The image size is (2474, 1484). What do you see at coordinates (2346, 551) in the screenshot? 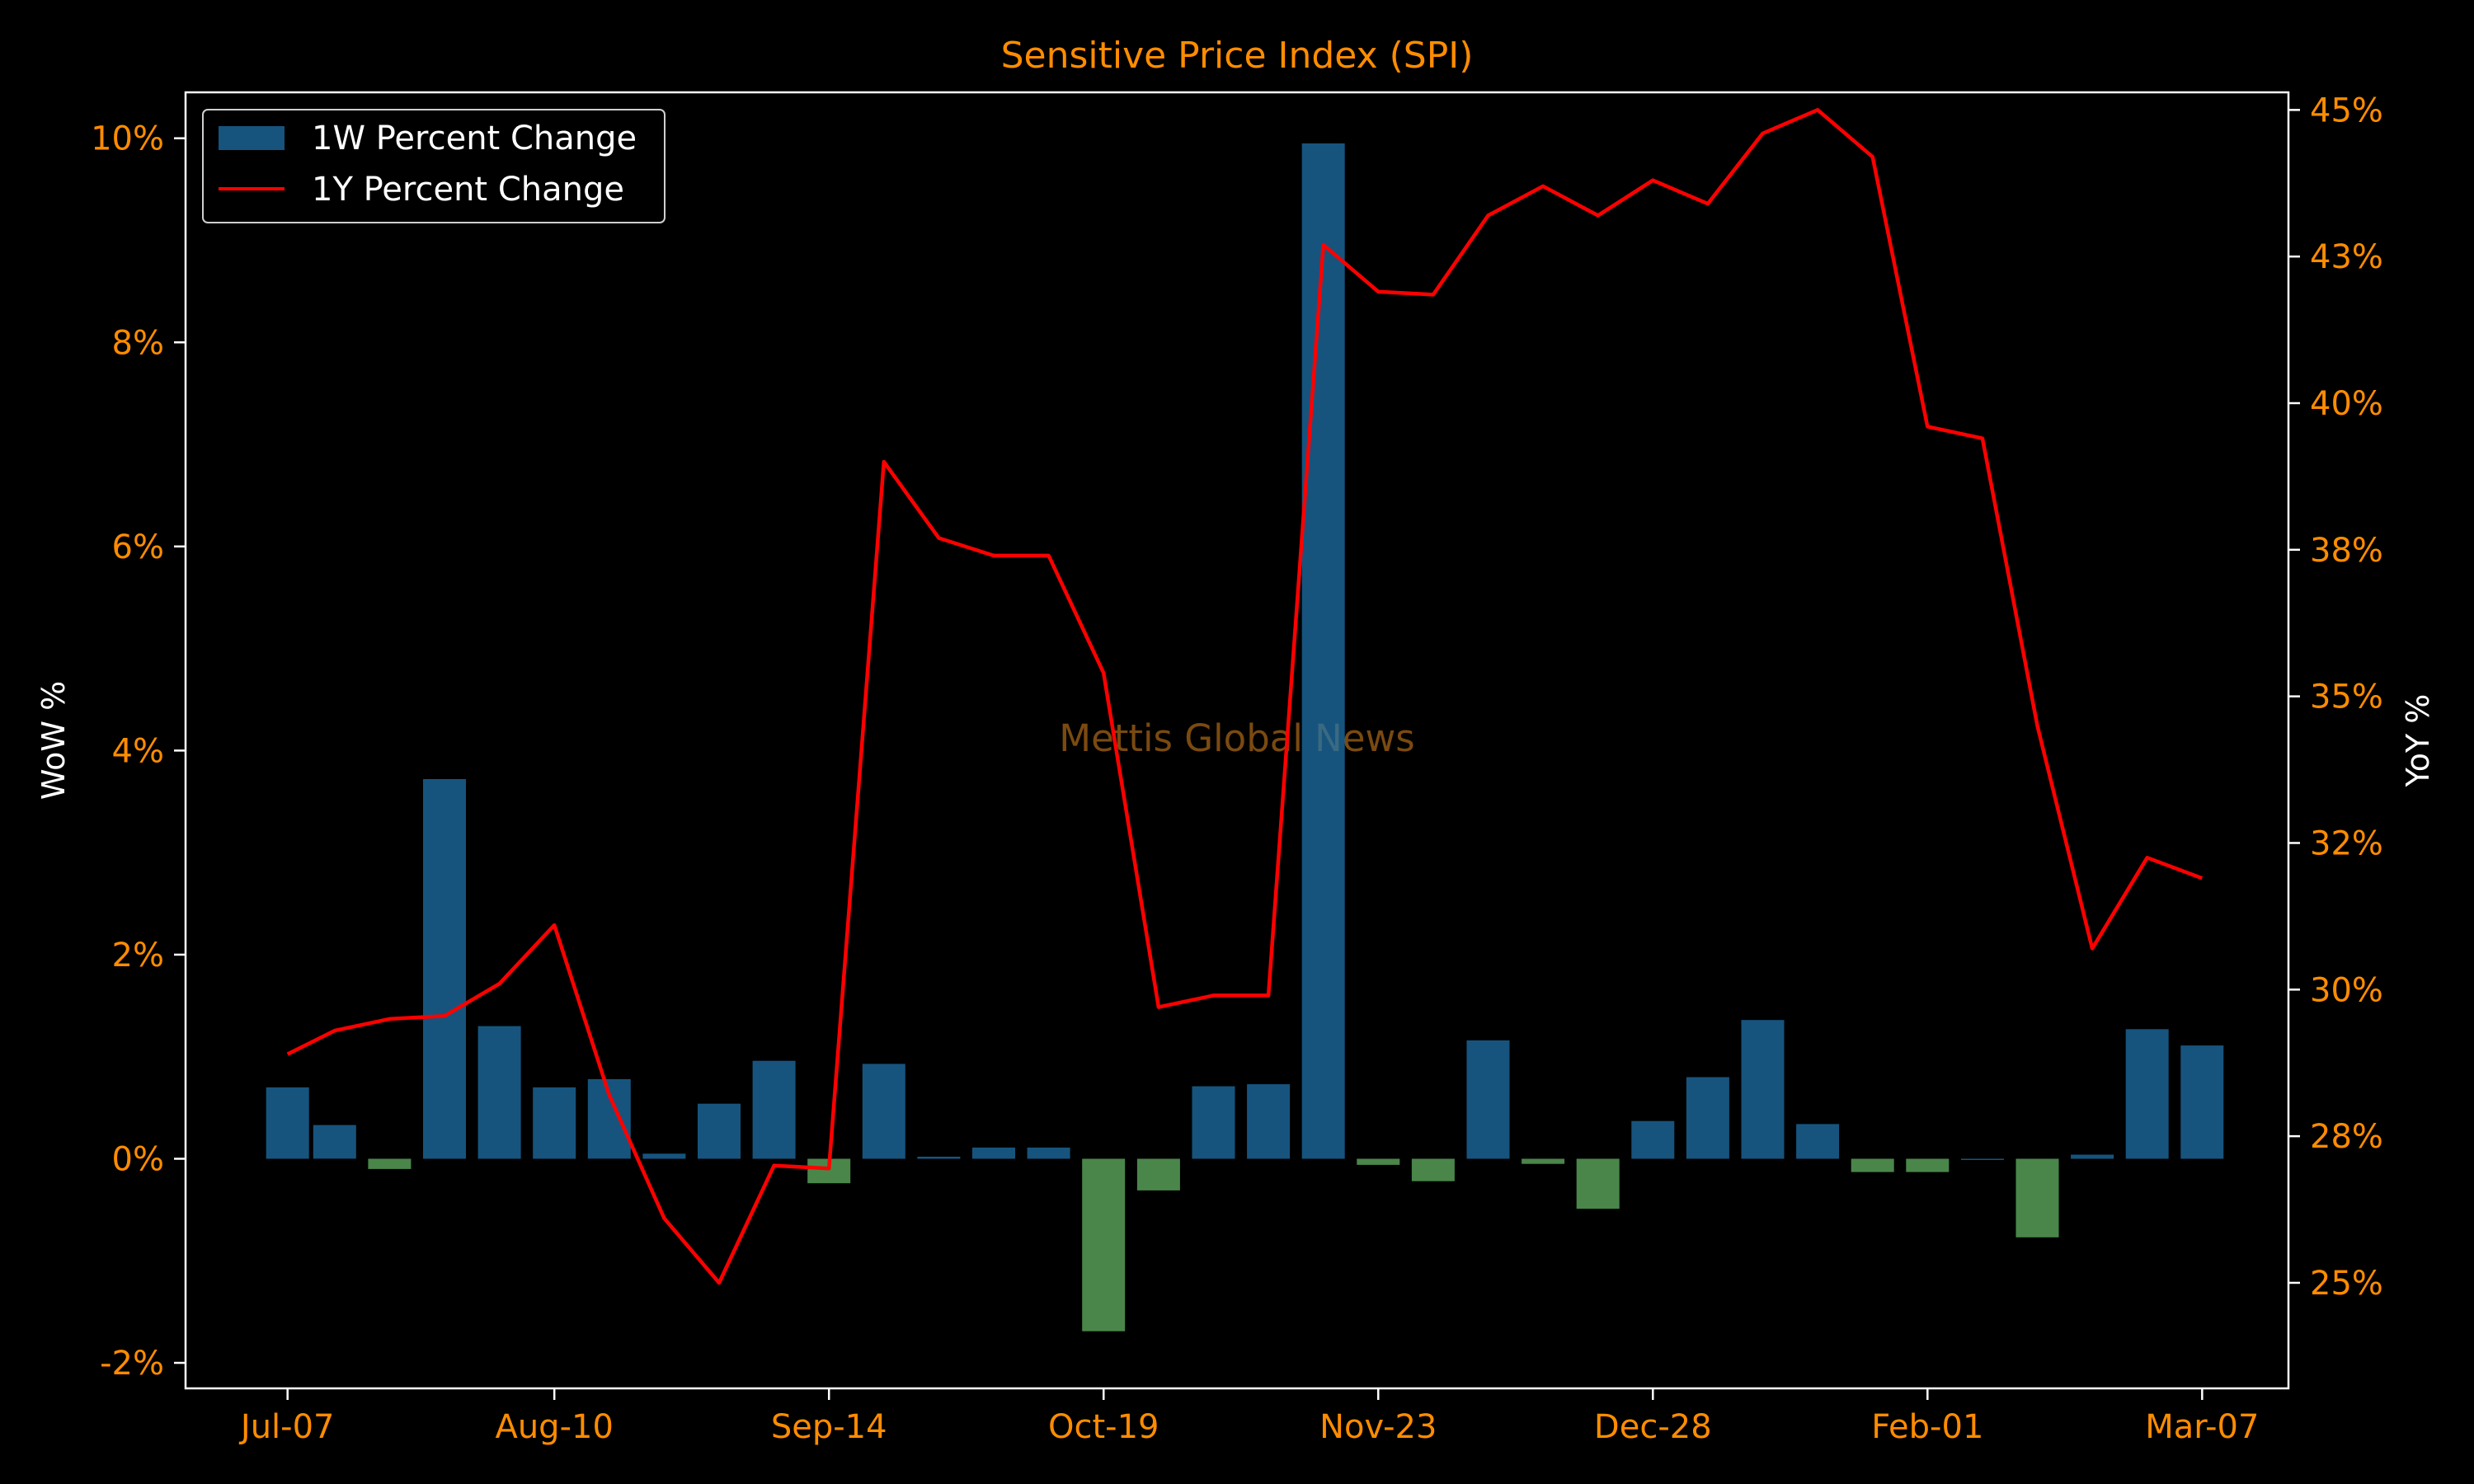
I see `y2-tick-label: 38%` at bounding box center [2346, 551].